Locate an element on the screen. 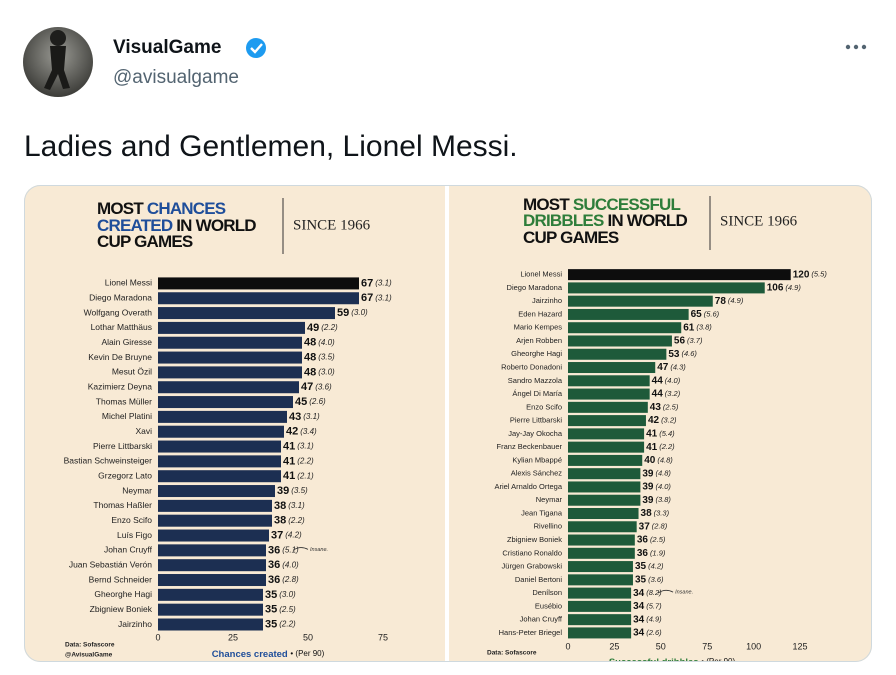 The height and width of the screenshot is (675, 896). category-label: Jean Tigana is located at coordinates (542, 512).